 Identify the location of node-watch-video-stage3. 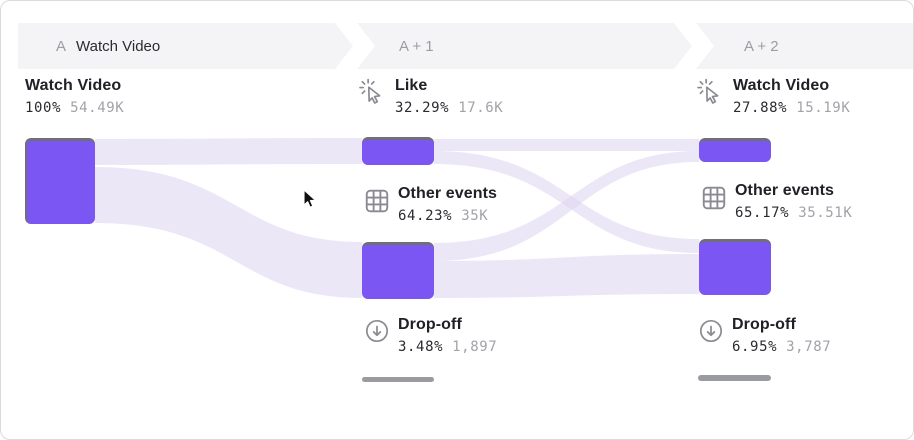
(735, 150).